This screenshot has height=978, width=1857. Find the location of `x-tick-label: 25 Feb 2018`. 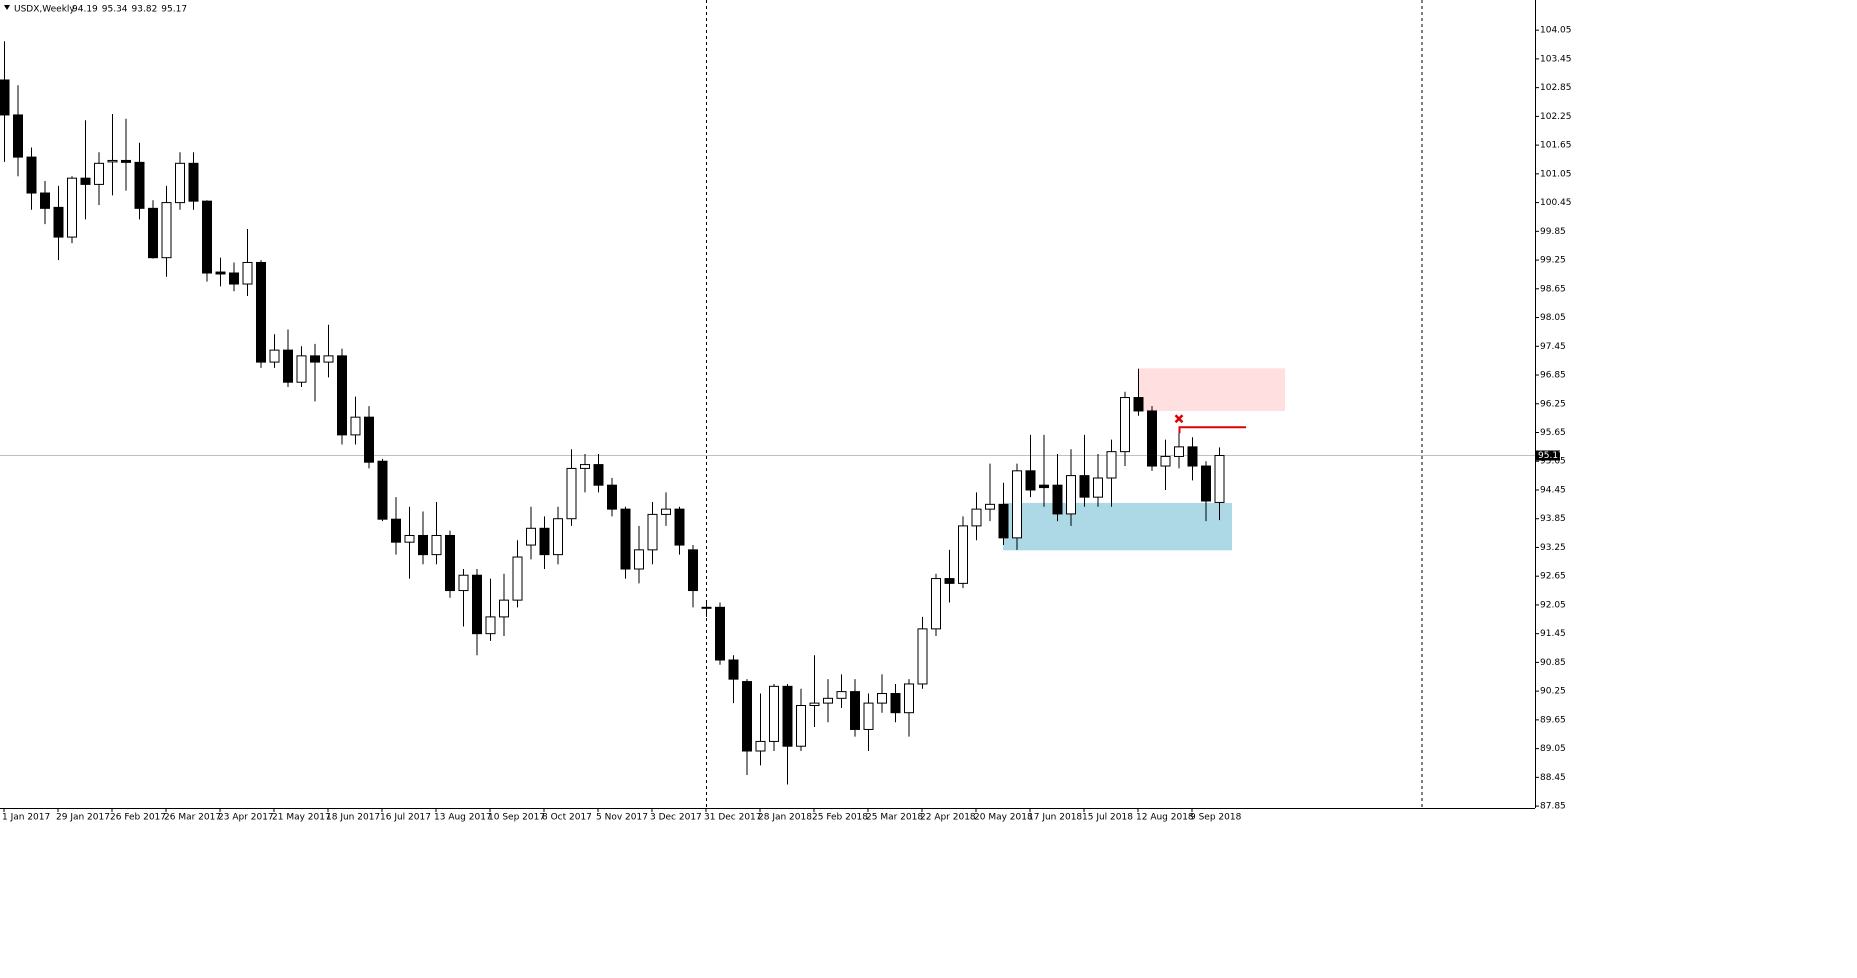

x-tick-label: 25 Feb 2018 is located at coordinates (840, 818).